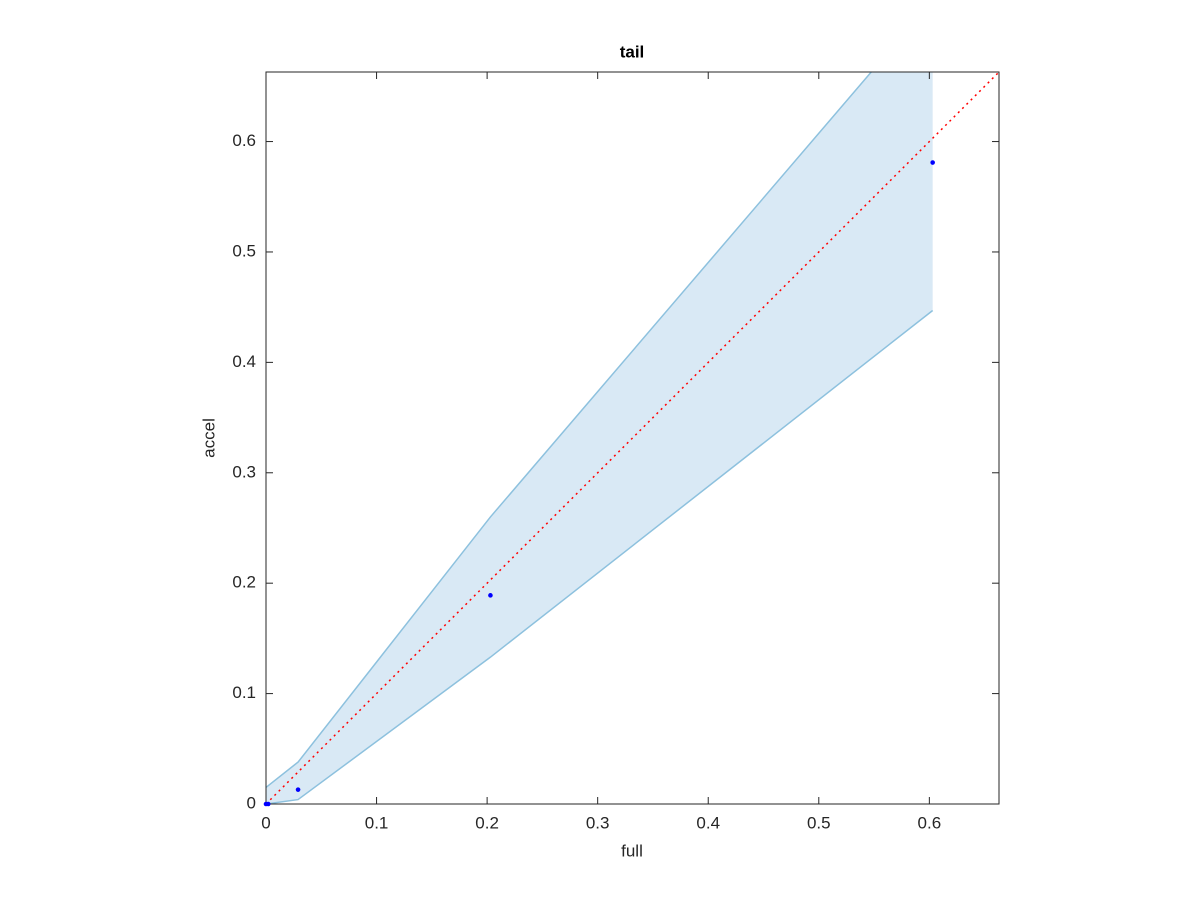 Image resolution: width=1200 pixels, height=900 pixels. Describe the element at coordinates (598, 822) in the screenshot. I see `x-tick-label: 0.3` at that location.